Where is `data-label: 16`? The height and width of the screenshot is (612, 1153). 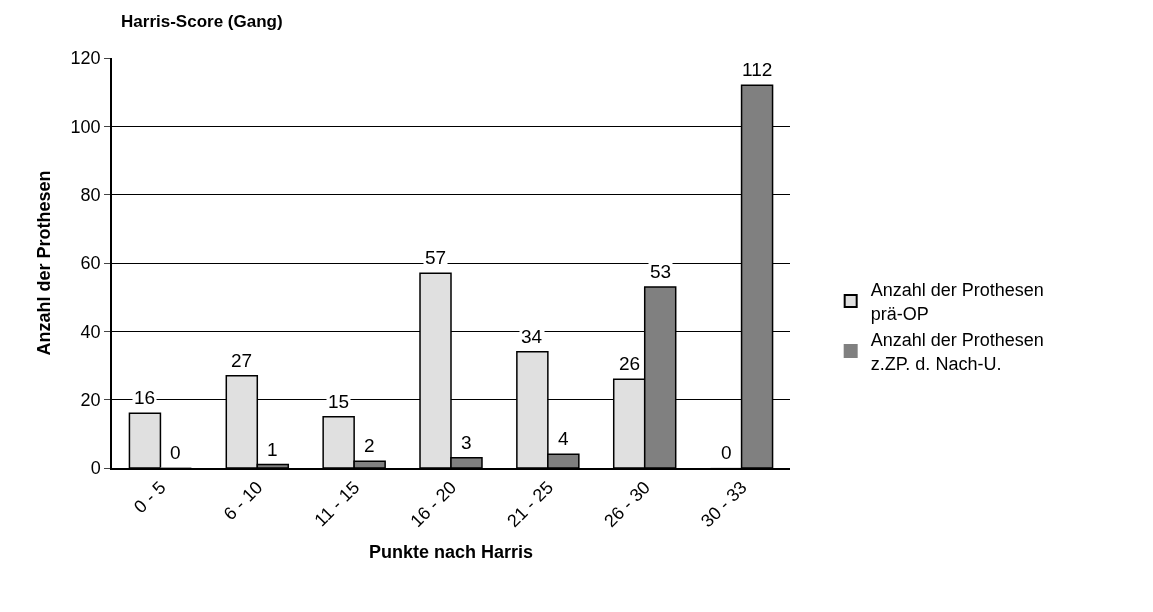 data-label: 16 is located at coordinates (145, 397).